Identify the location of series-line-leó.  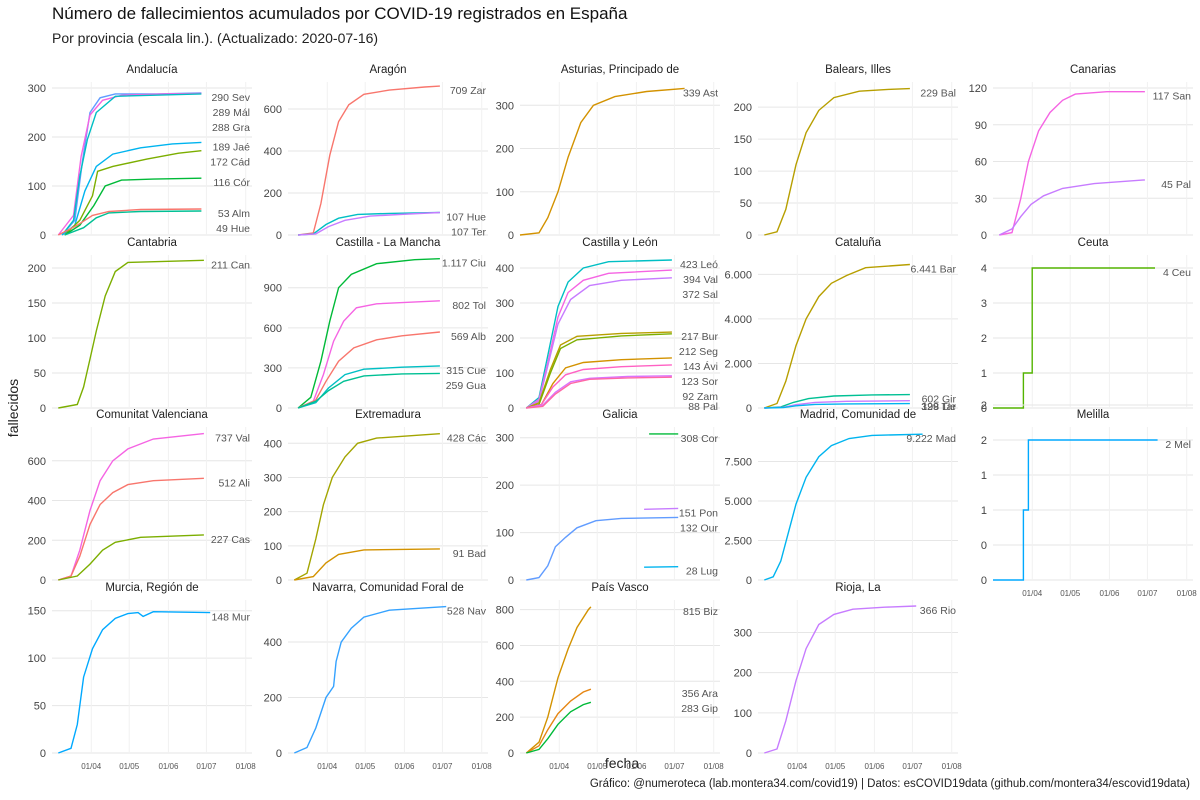
(598, 334).